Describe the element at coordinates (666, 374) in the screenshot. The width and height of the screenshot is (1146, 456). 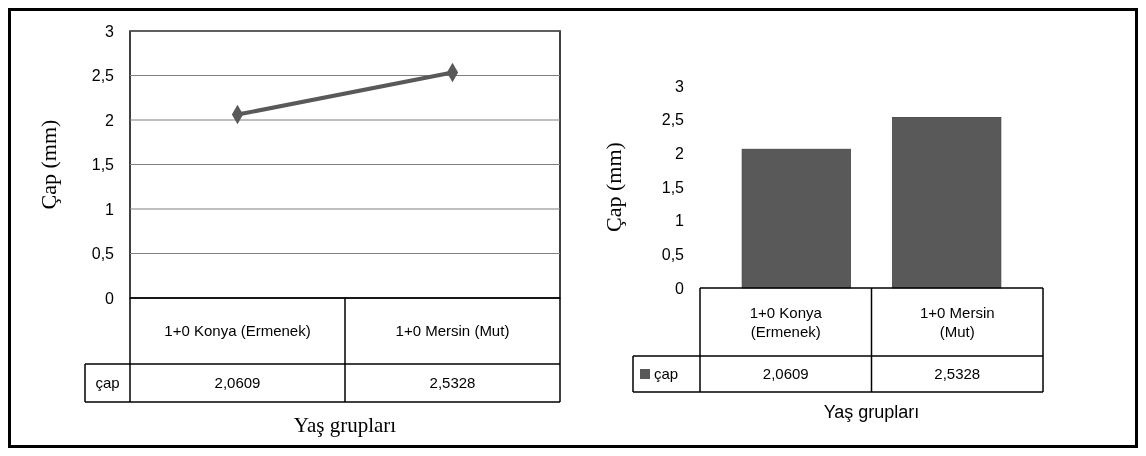
I see `legend-label: çap` at that location.